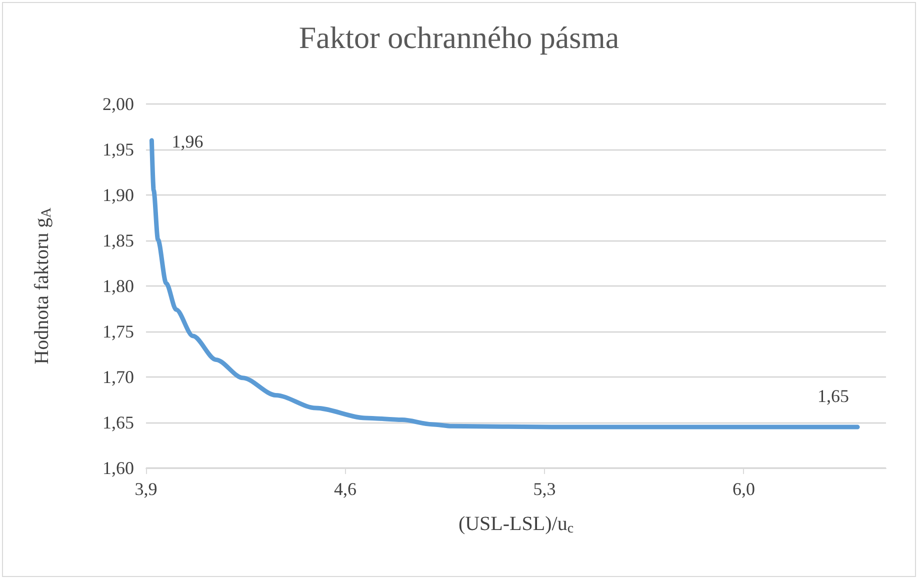 The image size is (918, 579). I want to click on y-tick-label: 1,60, so click(118, 468).